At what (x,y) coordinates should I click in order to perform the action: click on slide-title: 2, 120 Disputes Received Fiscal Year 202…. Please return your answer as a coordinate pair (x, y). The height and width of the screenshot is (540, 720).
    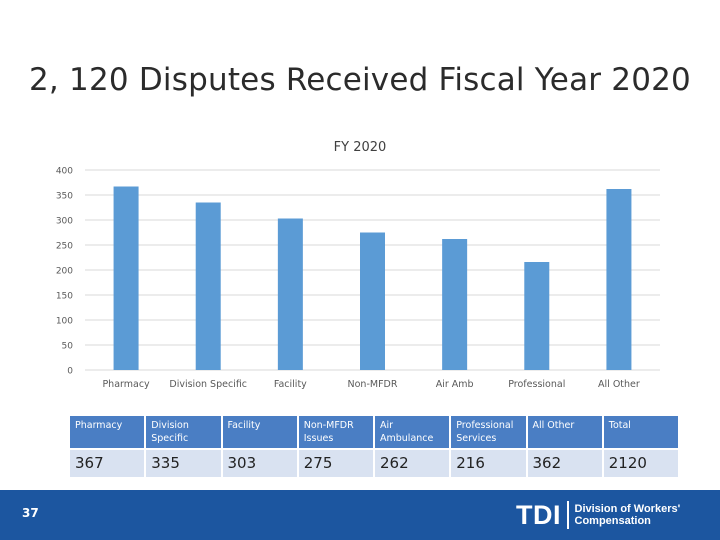
    Looking at the image, I should click on (360, 80).